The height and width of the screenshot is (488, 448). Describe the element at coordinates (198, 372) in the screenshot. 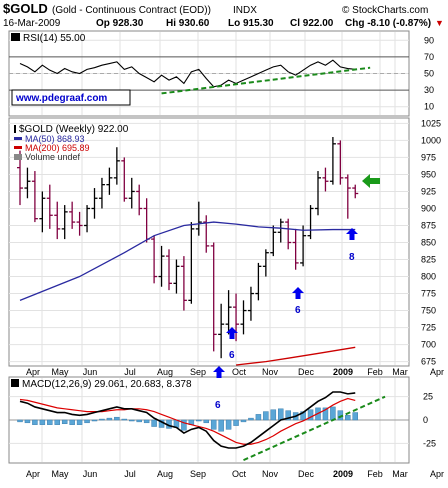

I see `x-axis-tick-label-price: Sep` at that location.